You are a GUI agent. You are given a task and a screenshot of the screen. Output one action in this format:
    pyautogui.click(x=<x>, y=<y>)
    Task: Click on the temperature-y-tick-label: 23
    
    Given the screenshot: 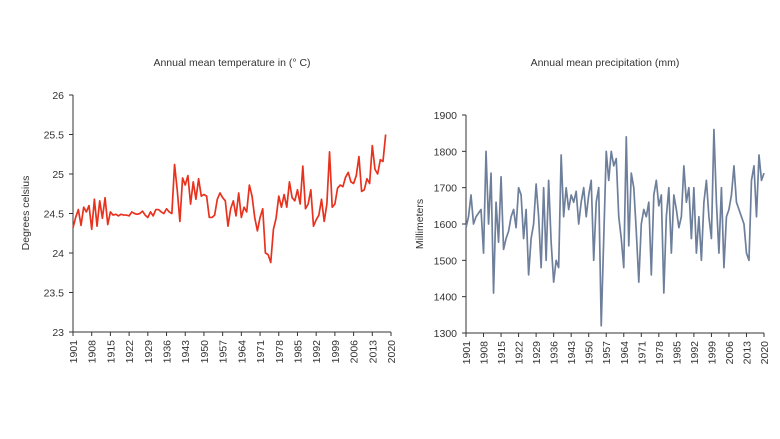 What is the action you would take?
    pyautogui.click(x=58, y=333)
    